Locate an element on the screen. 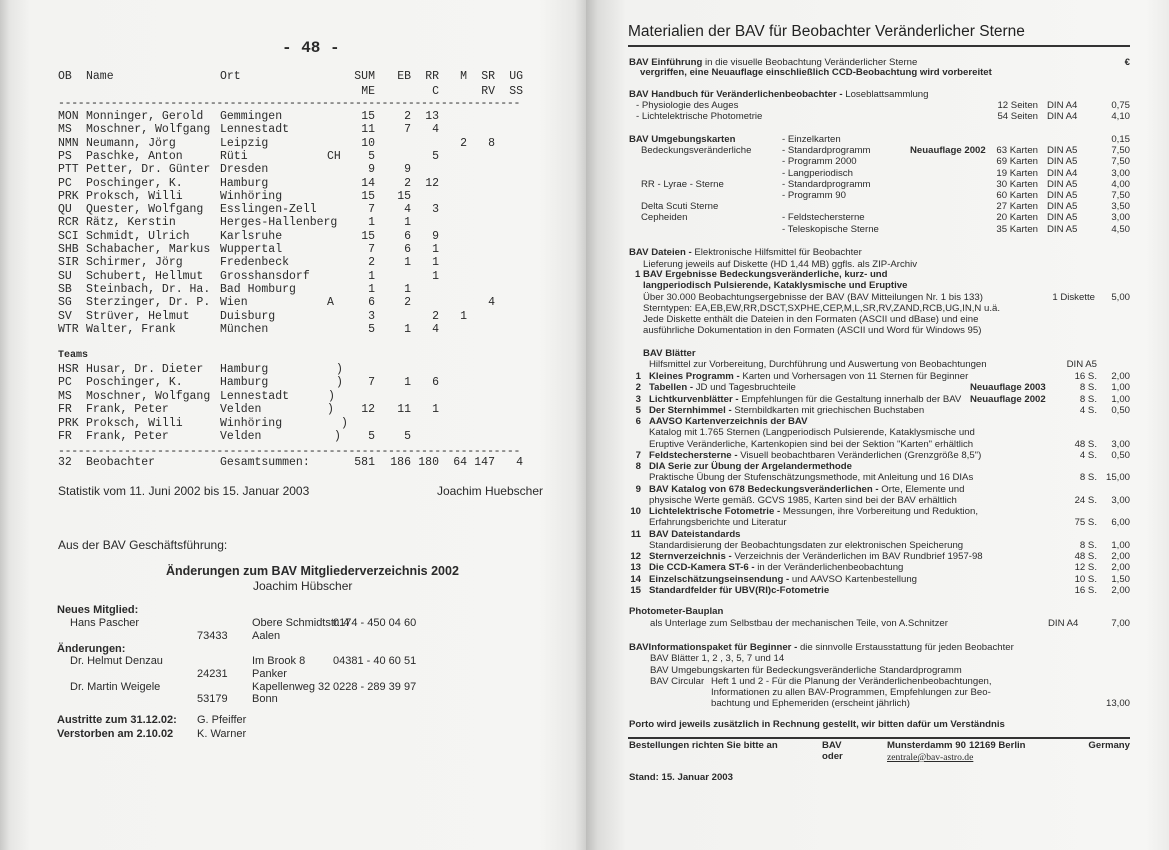 This screenshot has height=850, width=1169. team-member-name: Frank, Peter is located at coordinates (127, 436).